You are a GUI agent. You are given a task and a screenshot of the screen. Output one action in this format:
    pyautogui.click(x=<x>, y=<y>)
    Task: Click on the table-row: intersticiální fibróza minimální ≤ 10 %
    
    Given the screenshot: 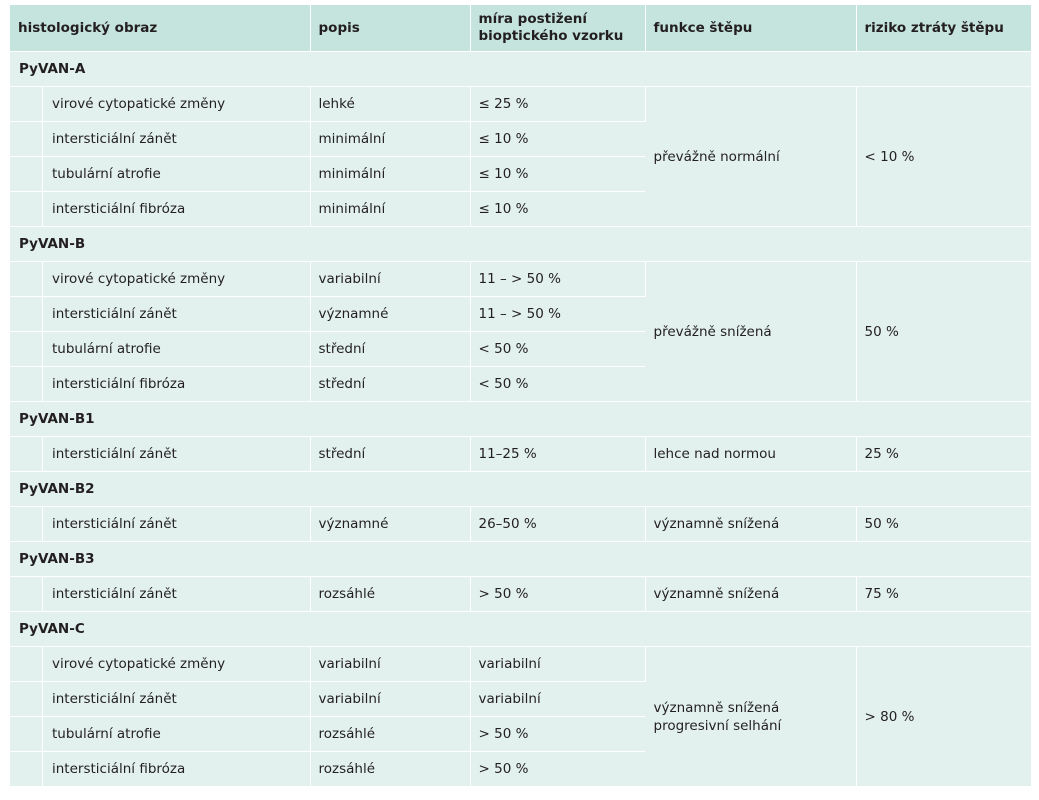 What is the action you would take?
    pyautogui.click(x=520, y=209)
    